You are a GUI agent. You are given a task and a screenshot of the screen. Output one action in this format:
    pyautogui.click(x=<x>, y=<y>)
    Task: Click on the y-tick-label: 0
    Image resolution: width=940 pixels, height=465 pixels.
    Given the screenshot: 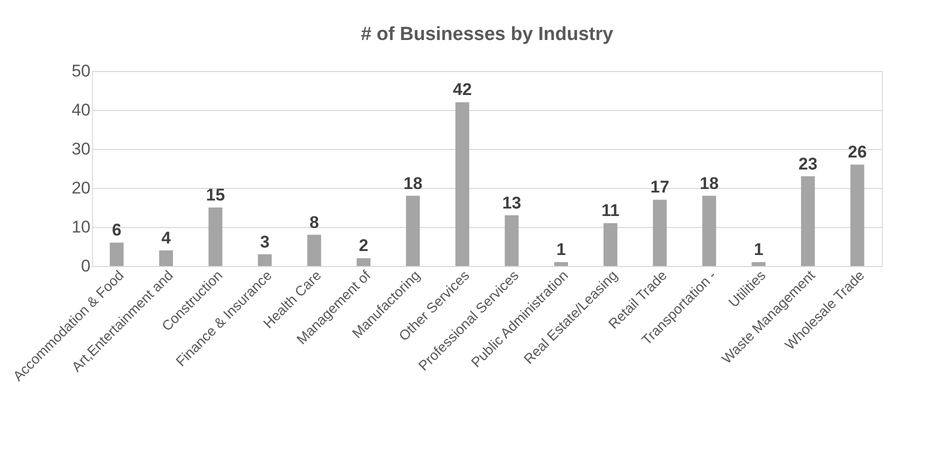 What is the action you would take?
    pyautogui.click(x=85, y=266)
    